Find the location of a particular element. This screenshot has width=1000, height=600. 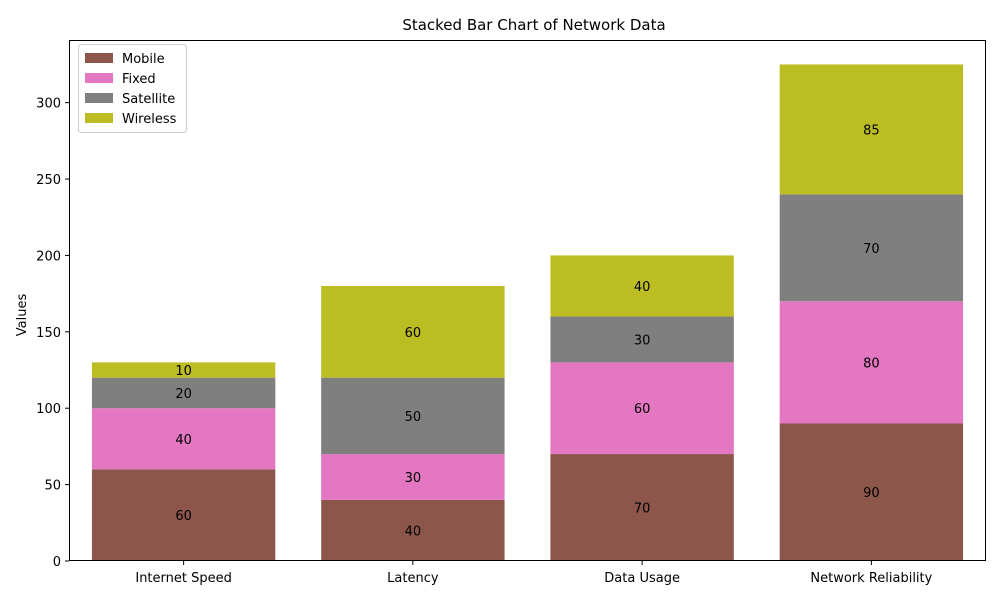

data-label-mobile-0: 60 is located at coordinates (183, 516).